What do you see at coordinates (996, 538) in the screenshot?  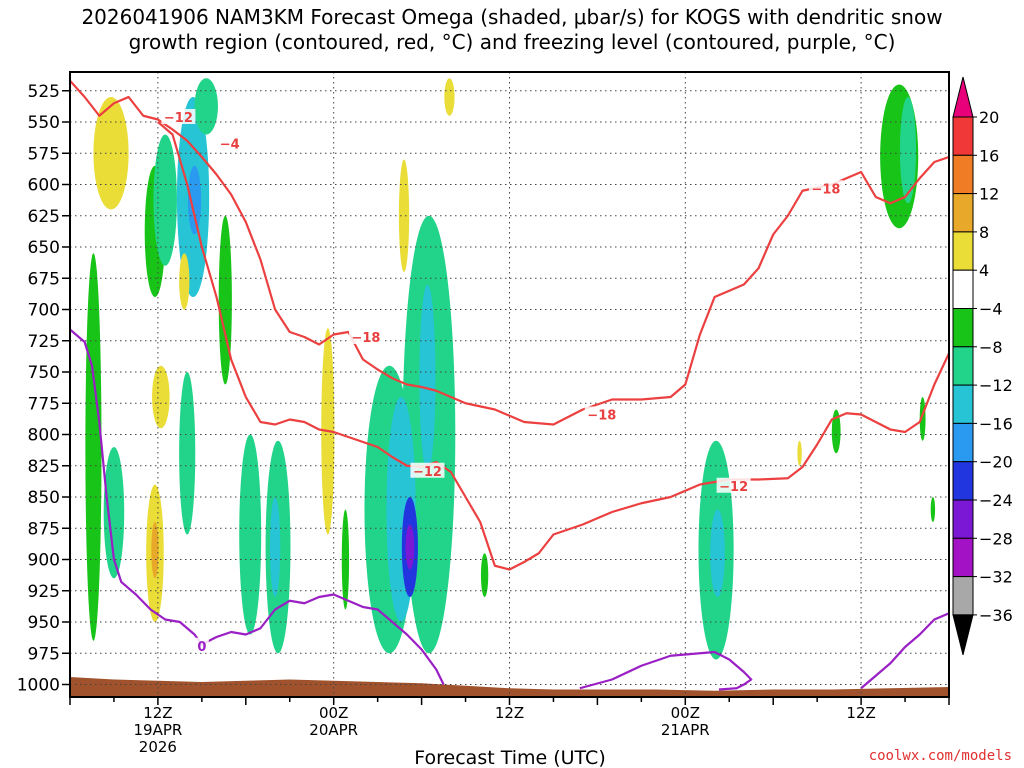 I see `colorbar-label-11: −28` at bounding box center [996, 538].